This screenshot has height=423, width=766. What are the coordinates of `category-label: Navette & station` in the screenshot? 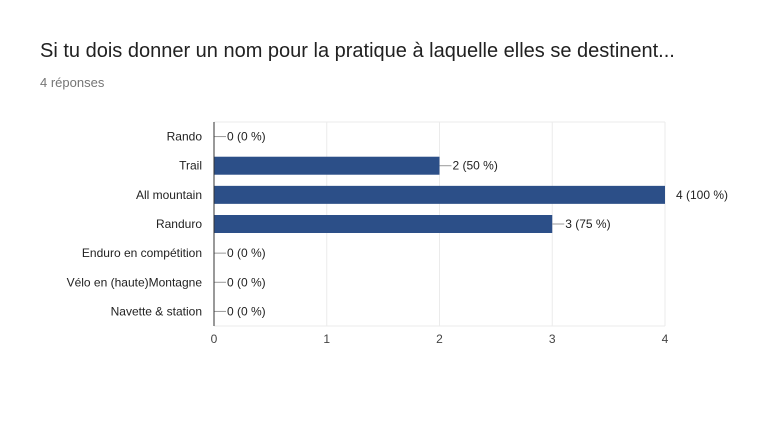 It's located at (156, 311).